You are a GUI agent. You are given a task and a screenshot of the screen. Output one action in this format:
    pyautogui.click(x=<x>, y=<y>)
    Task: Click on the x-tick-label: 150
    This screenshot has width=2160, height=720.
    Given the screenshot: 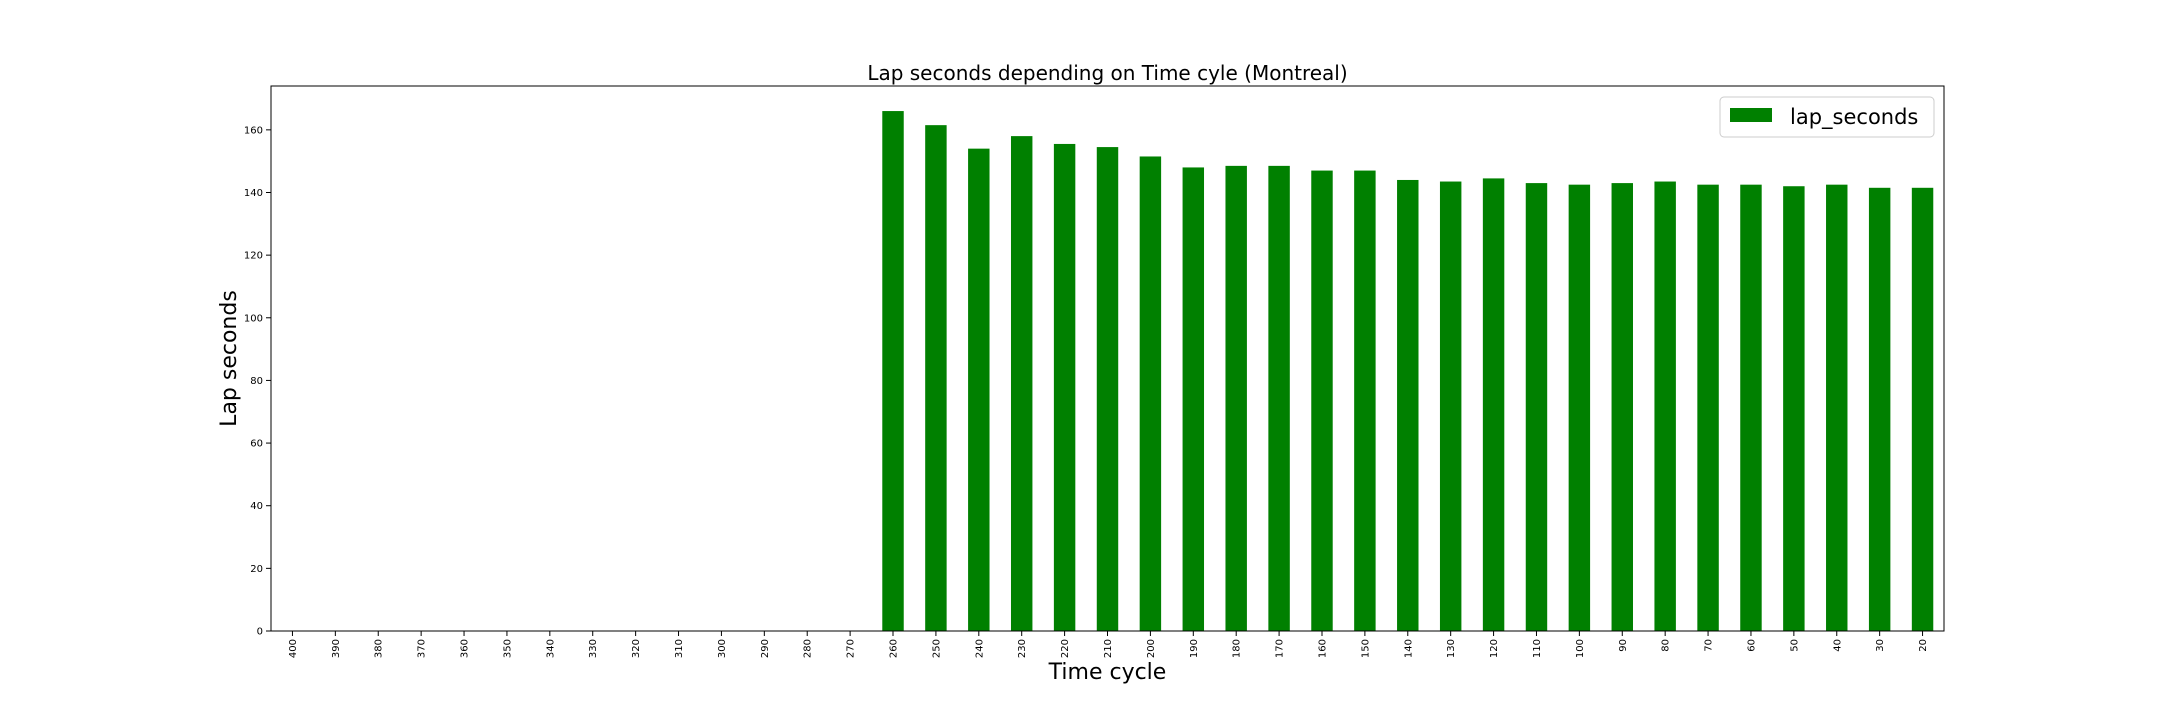 What is the action you would take?
    pyautogui.click(x=1365, y=648)
    